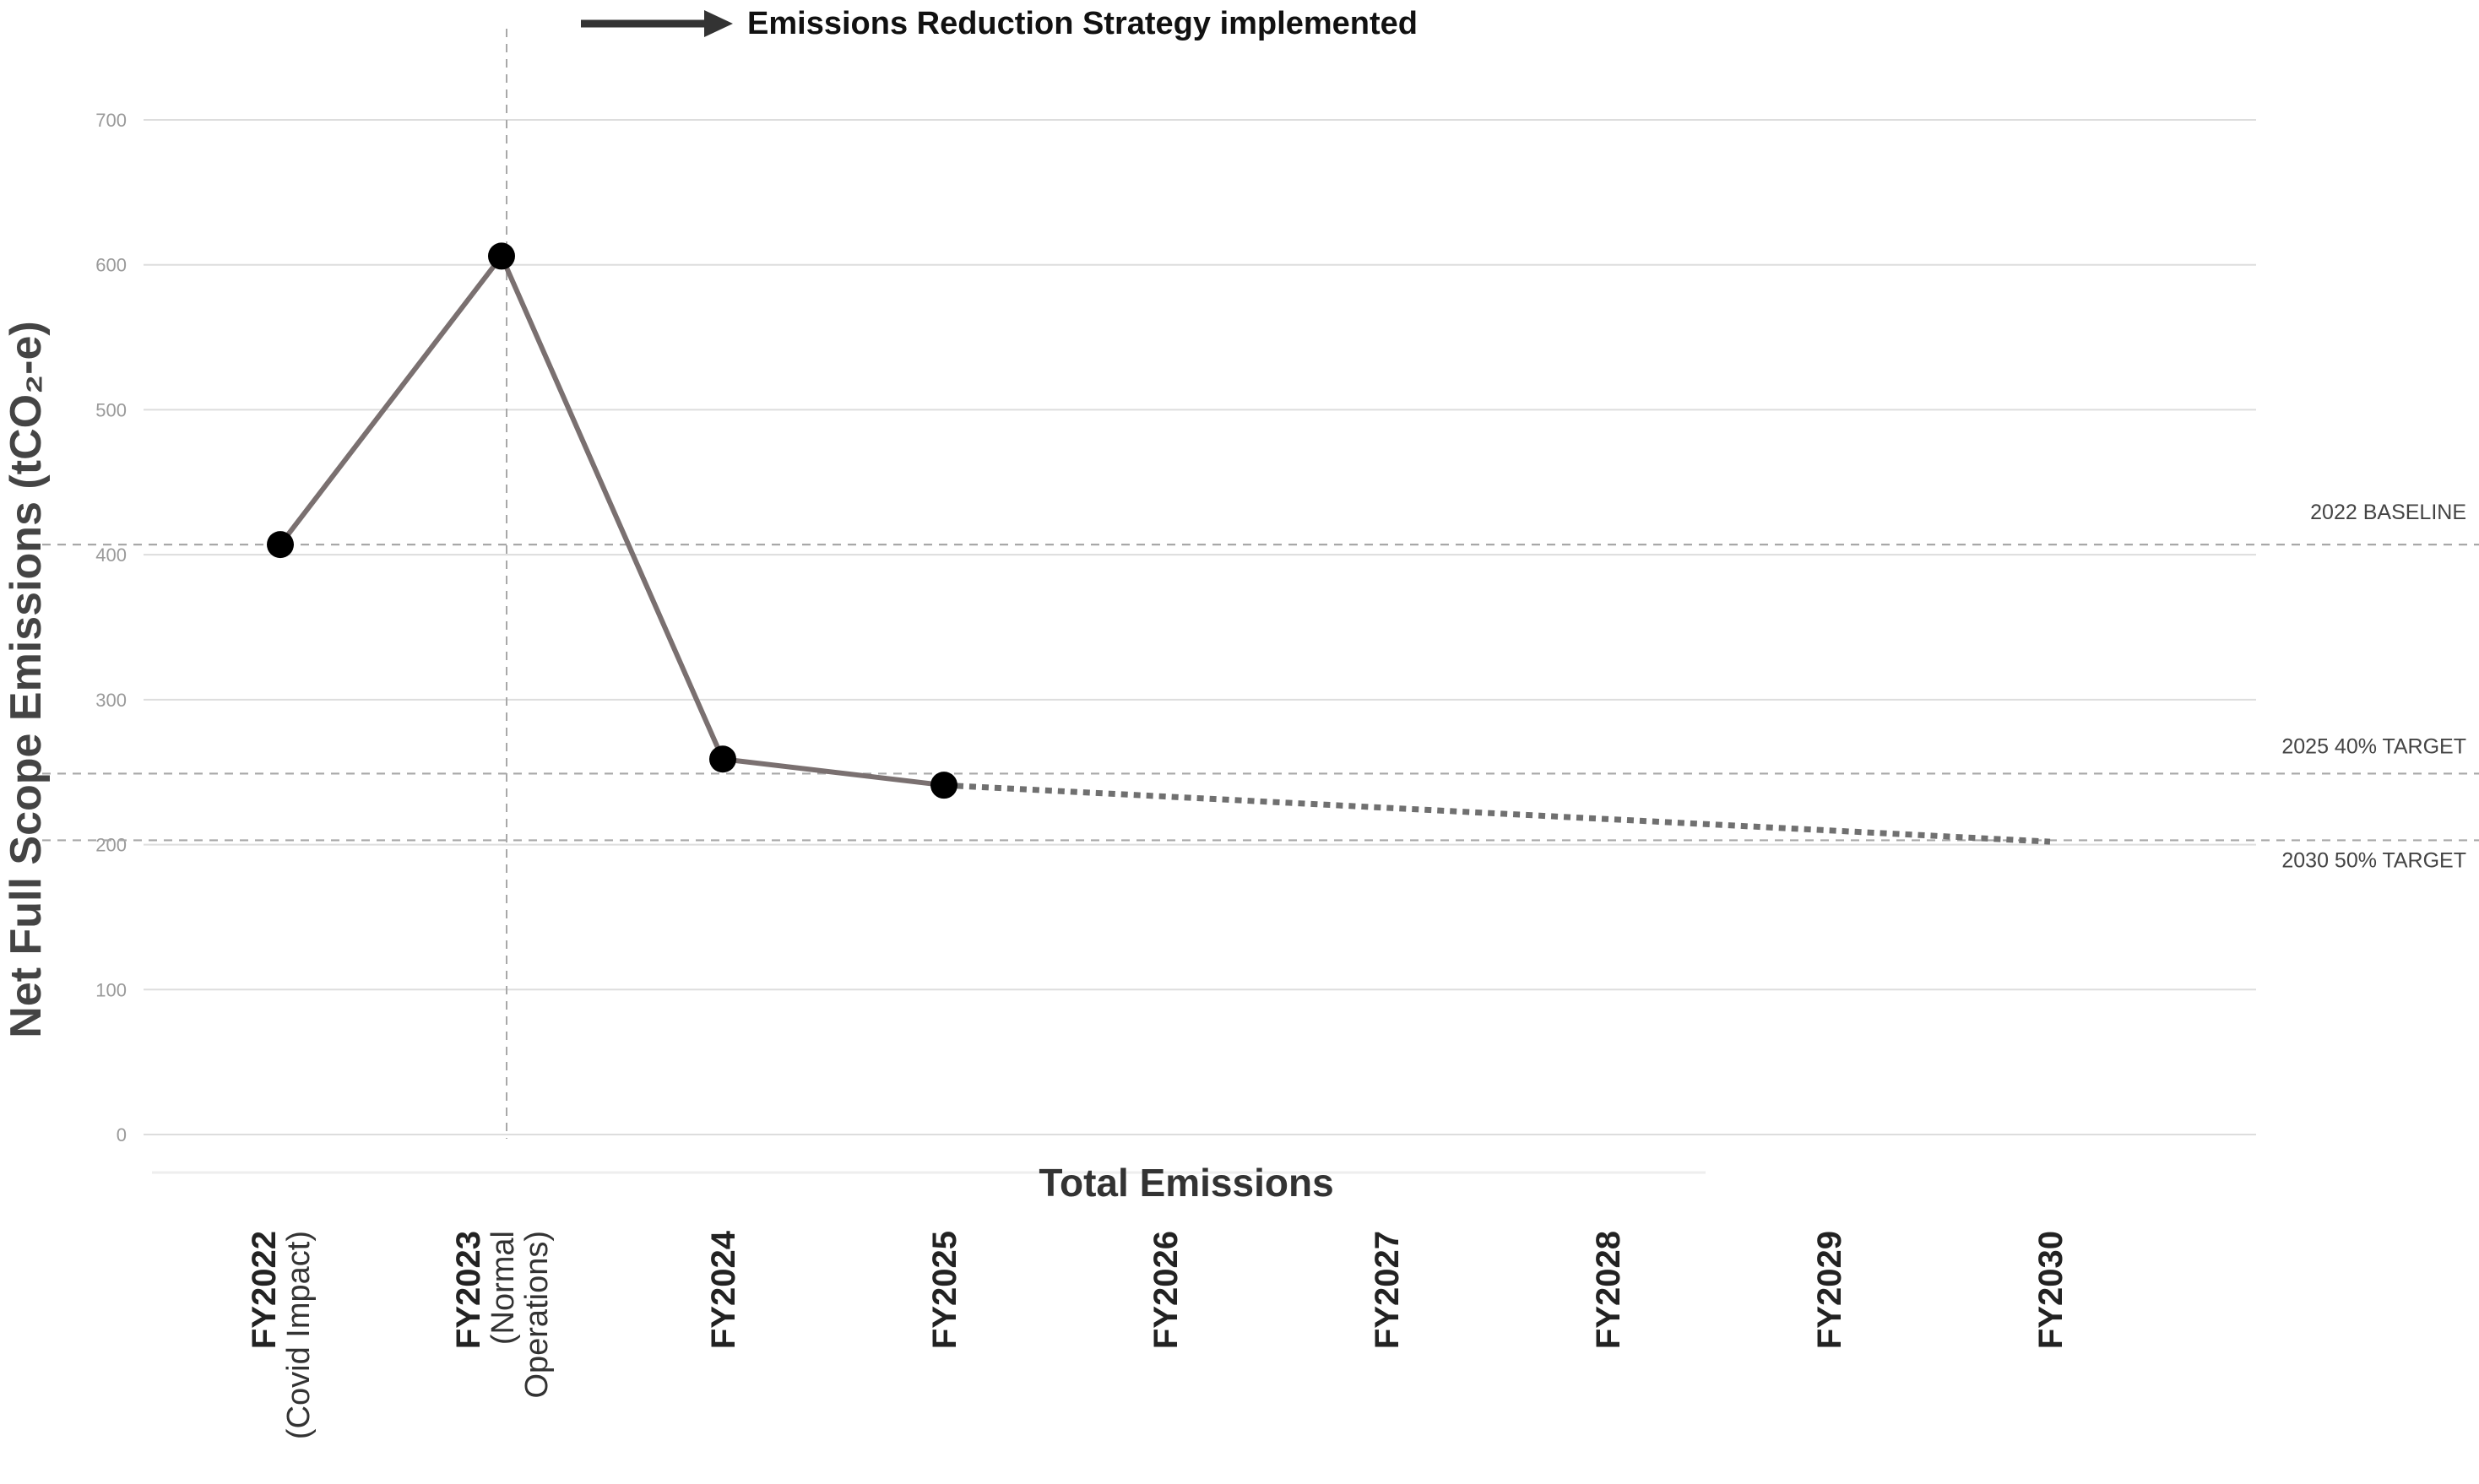 This screenshot has height=1484, width=2479. Describe the element at coordinates (503, 1288) in the screenshot. I see `x-tick-sublabel: (Normal` at that location.